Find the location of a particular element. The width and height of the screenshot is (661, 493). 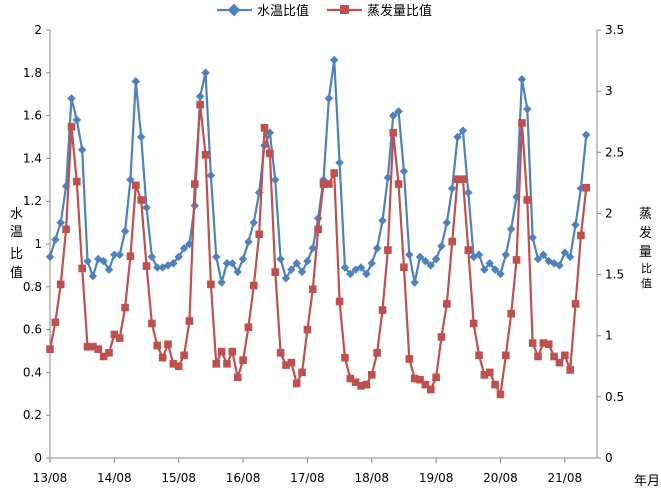

x-tick-label: 20/08 is located at coordinates (500, 478).